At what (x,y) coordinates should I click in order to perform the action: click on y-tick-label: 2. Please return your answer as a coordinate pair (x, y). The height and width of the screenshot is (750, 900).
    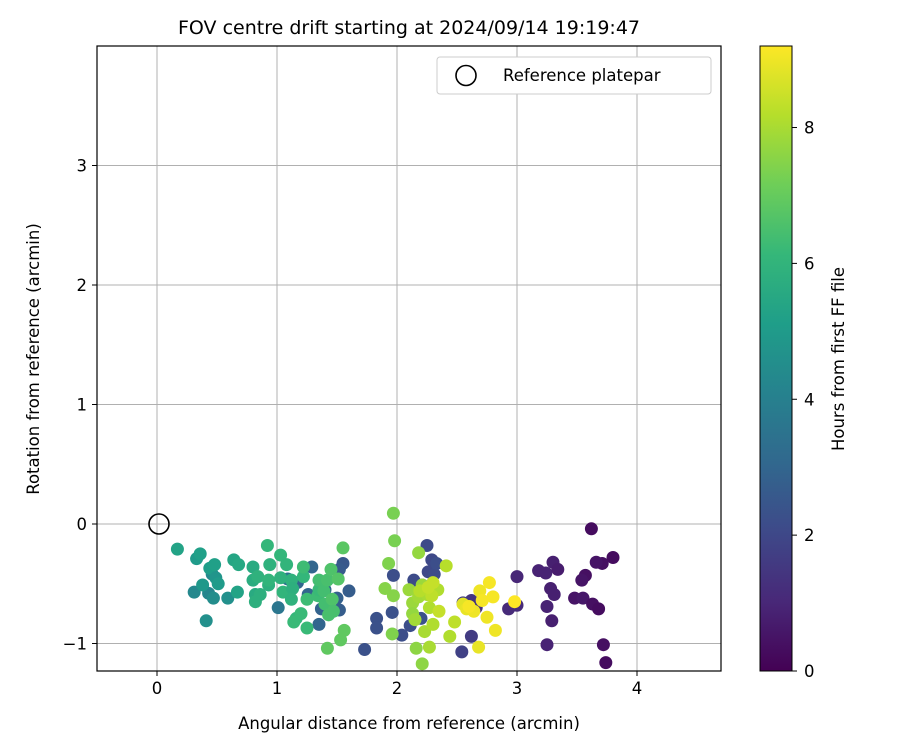
    Looking at the image, I should click on (82, 285).